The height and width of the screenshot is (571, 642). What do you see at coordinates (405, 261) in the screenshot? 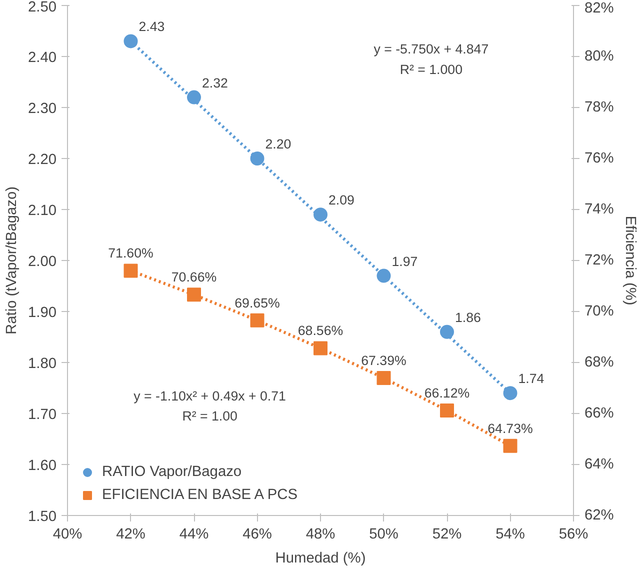
I see `data-label: 1.97` at bounding box center [405, 261].